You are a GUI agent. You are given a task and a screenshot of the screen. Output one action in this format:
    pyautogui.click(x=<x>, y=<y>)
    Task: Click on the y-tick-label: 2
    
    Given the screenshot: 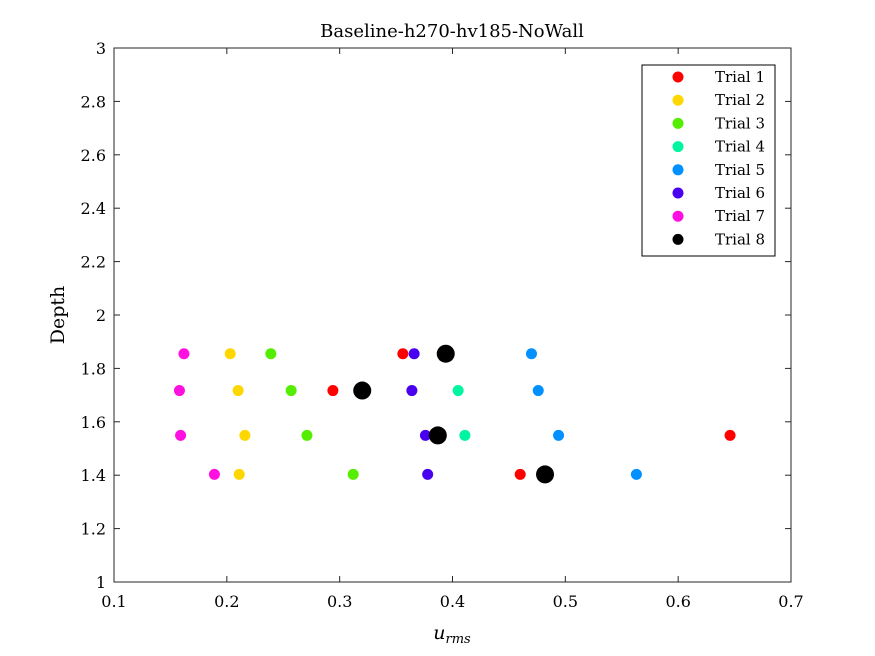 What is the action you would take?
    pyautogui.click(x=101, y=315)
    